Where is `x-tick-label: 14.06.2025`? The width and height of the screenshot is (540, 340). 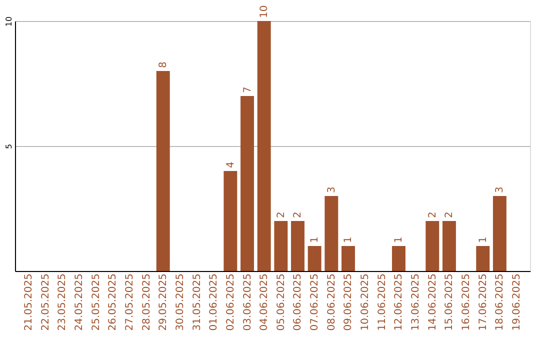 x-tick-label: 14.06.2025 is located at coordinates (432, 302).